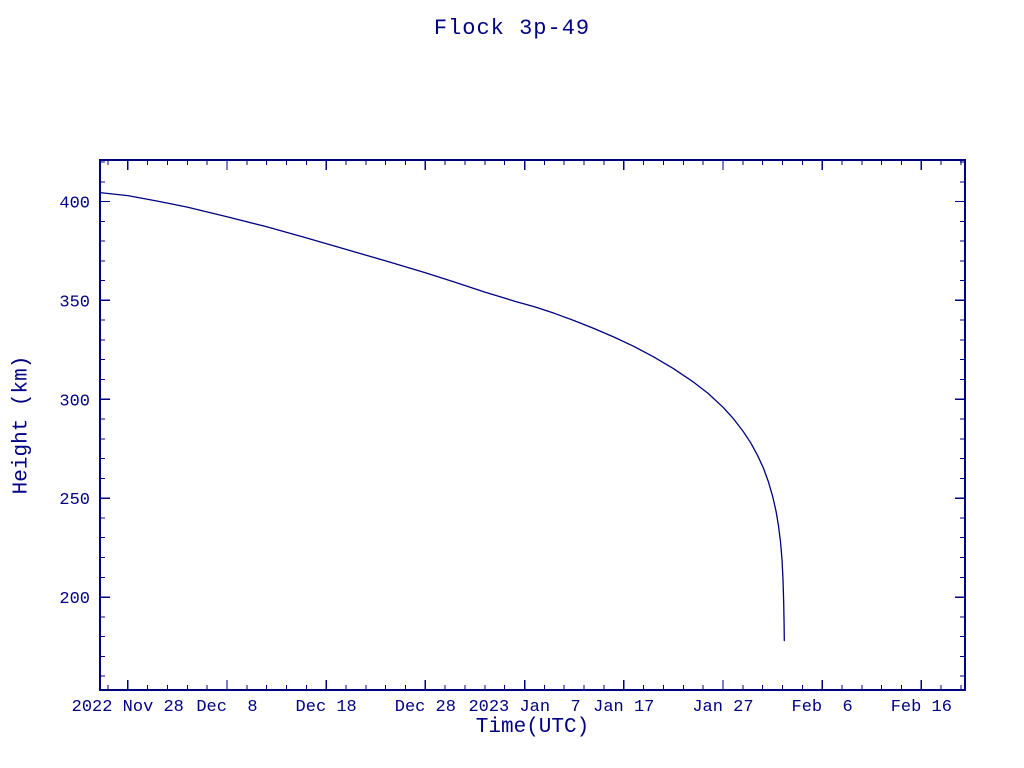 This screenshot has height=768, width=1024. What do you see at coordinates (226, 707) in the screenshot?
I see `x-tick-label: Dec 8` at bounding box center [226, 707].